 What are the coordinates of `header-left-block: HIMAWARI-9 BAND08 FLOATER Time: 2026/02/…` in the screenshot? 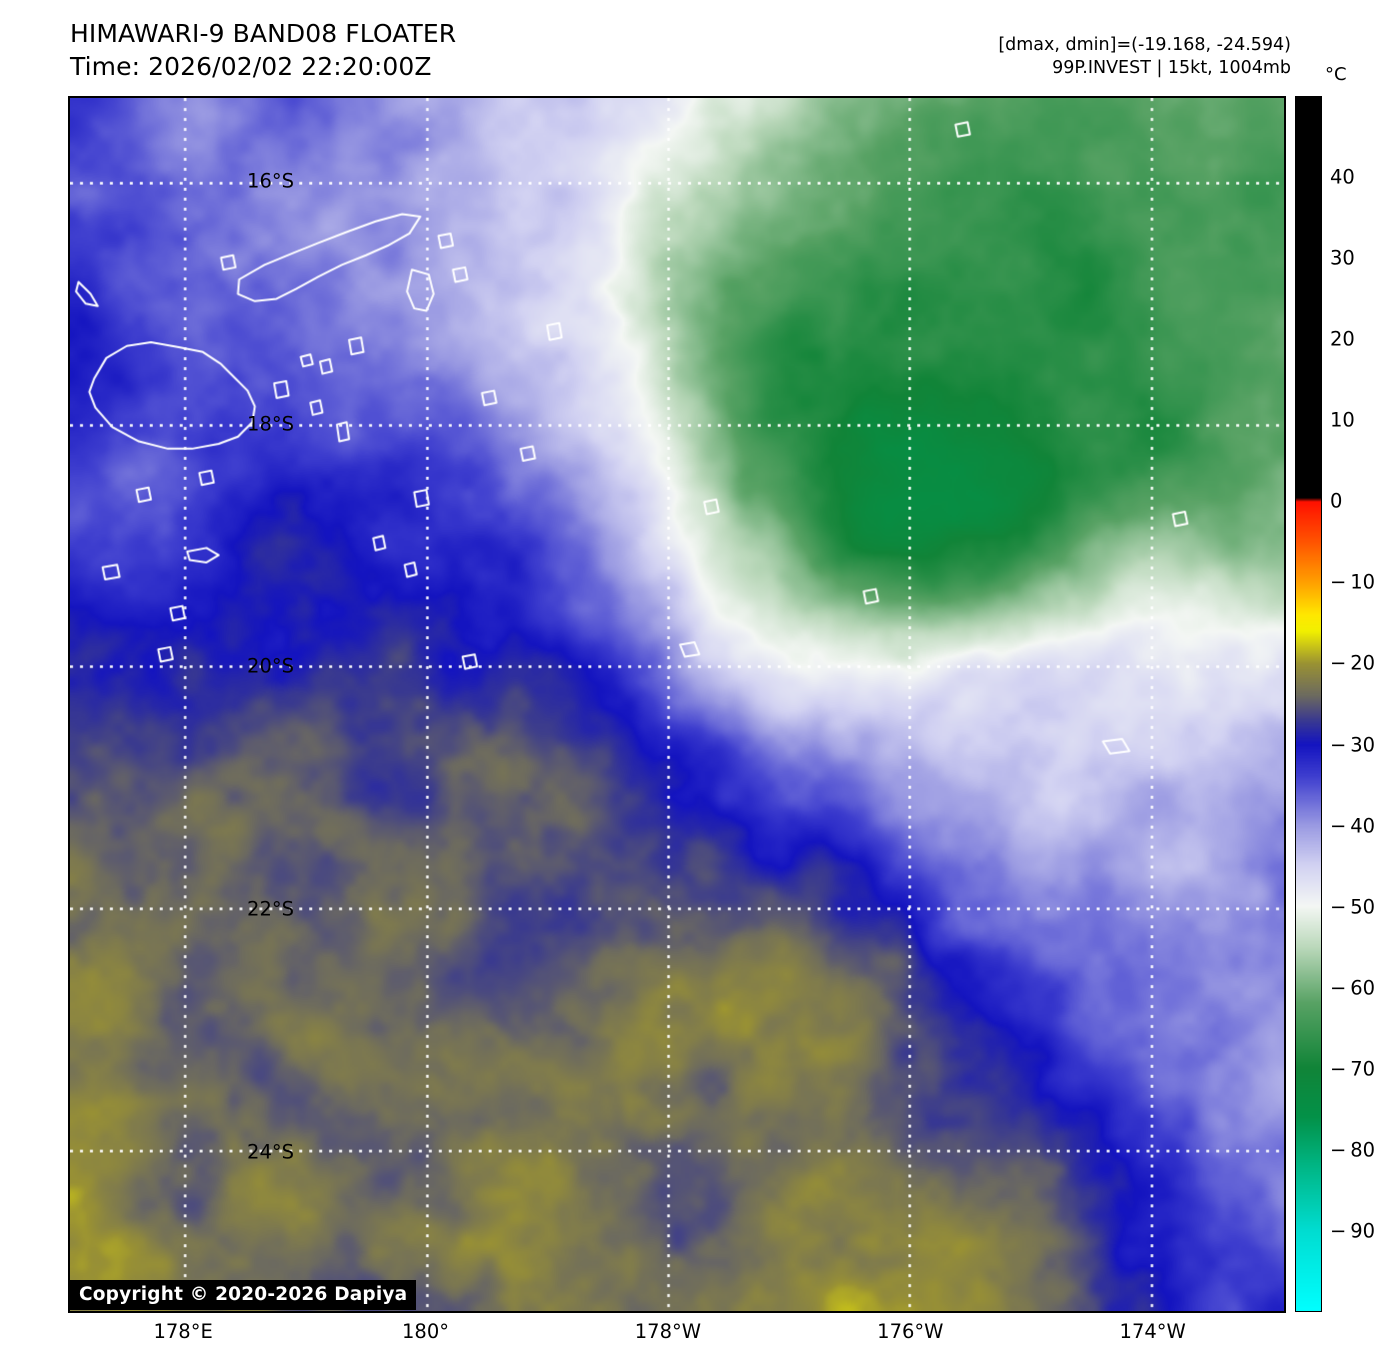 It's located at (263, 50).